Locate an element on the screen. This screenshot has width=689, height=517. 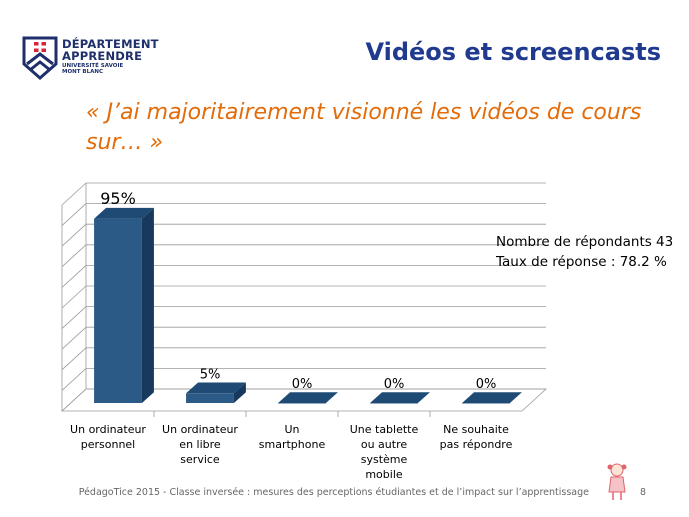
data-label: 95% is located at coordinates (118, 198).